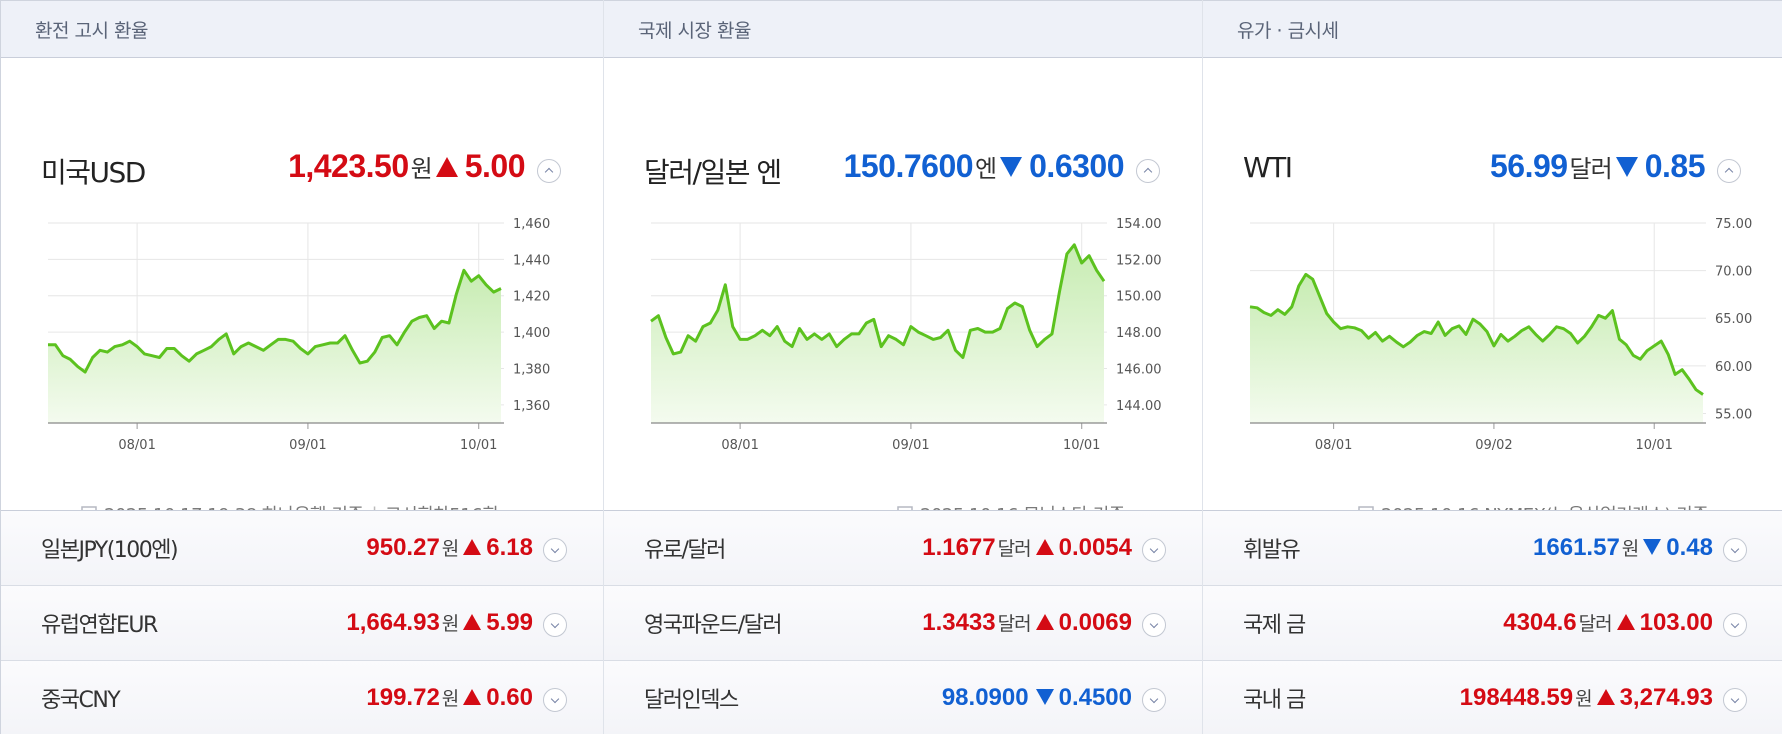 The width and height of the screenshot is (1782, 734). What do you see at coordinates (531, 369) in the screenshot?
I see `y-tick-label: 1,380` at bounding box center [531, 369].